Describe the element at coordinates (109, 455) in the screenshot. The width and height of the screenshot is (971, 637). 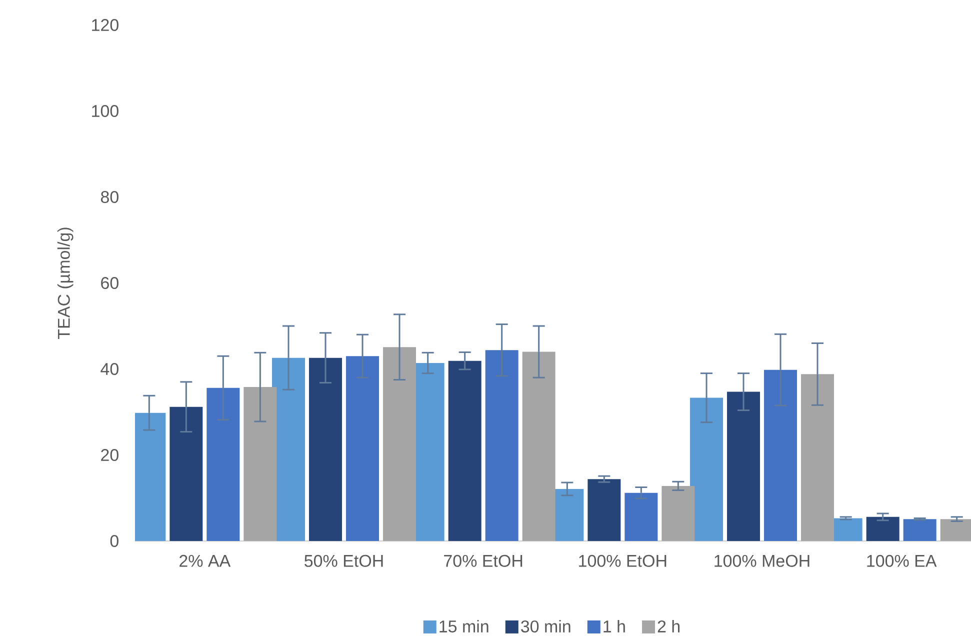
I see `y-tick-label: 20` at that location.